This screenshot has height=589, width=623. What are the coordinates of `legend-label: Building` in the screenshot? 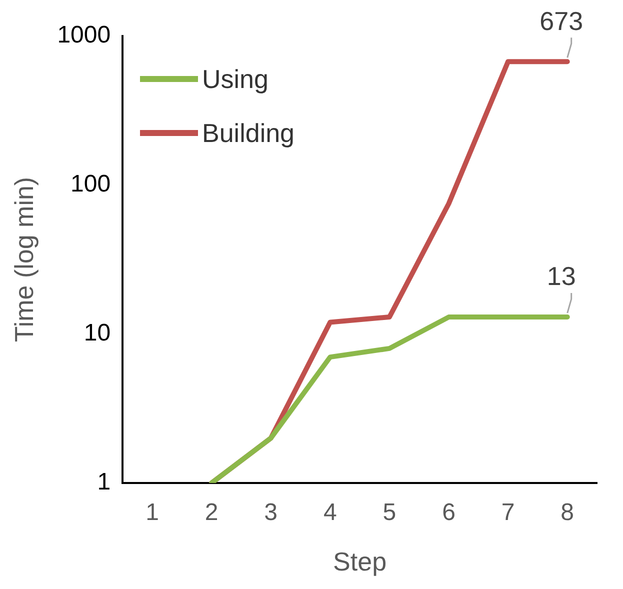 It's located at (248, 133).